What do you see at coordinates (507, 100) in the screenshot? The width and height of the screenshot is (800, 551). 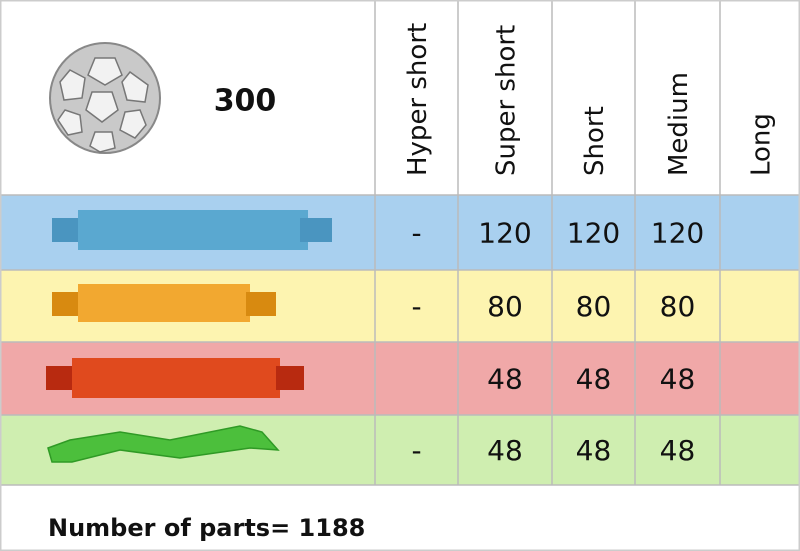 I see `column-header: Super short` at bounding box center [507, 100].